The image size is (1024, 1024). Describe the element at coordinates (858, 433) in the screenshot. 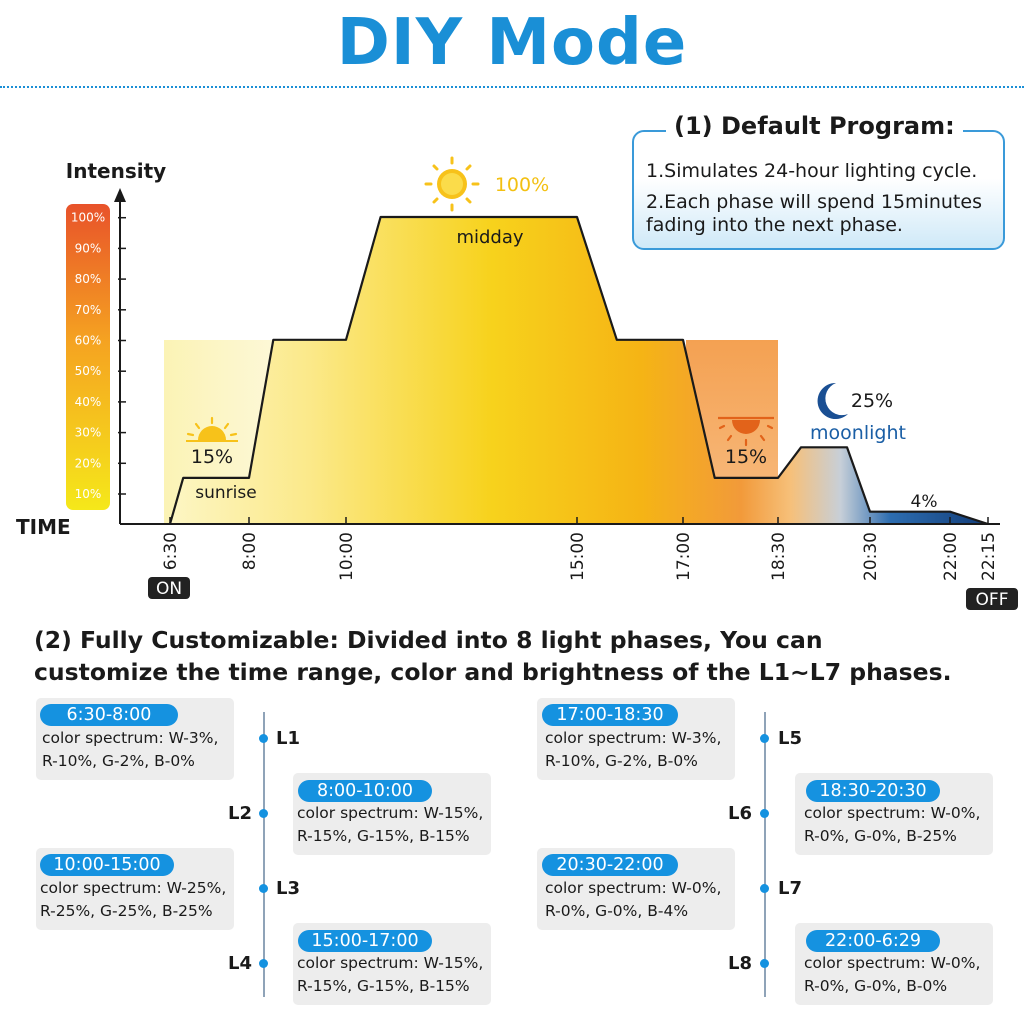

I see `annotation-moonlight: moonlight` at that location.